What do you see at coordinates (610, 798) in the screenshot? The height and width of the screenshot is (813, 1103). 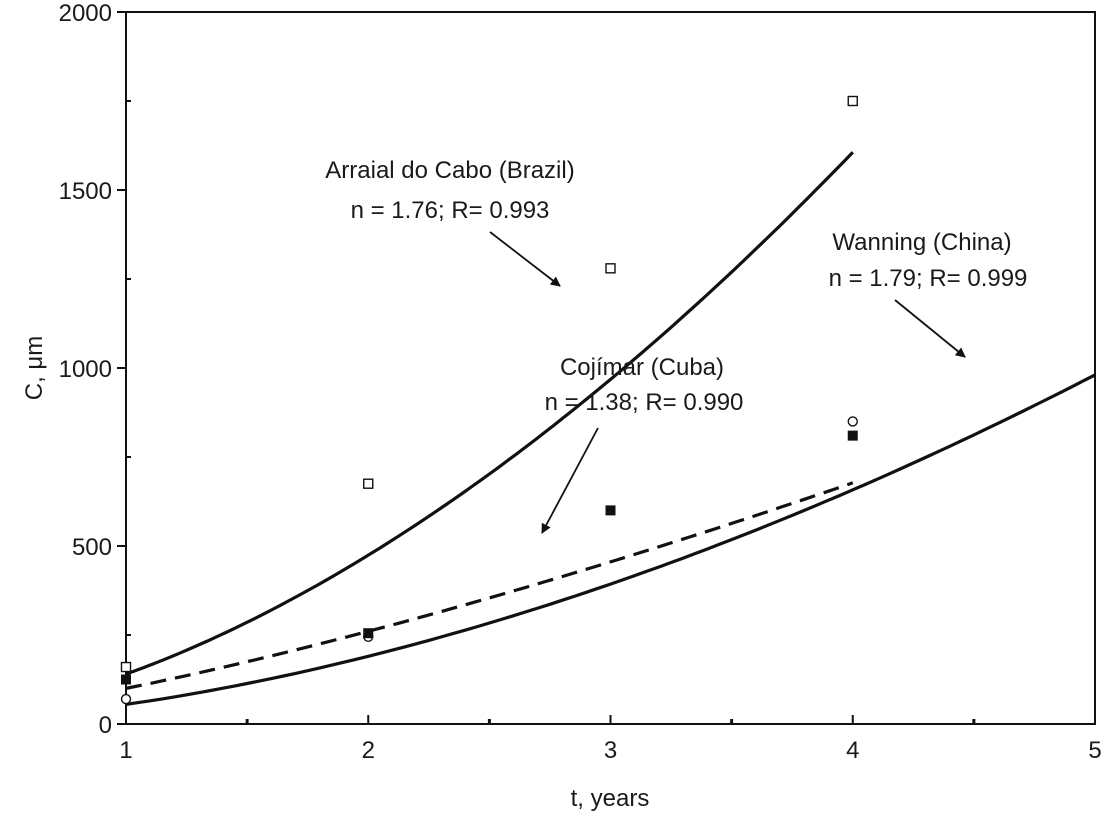 I see `x-axis-title: t, years` at bounding box center [610, 798].